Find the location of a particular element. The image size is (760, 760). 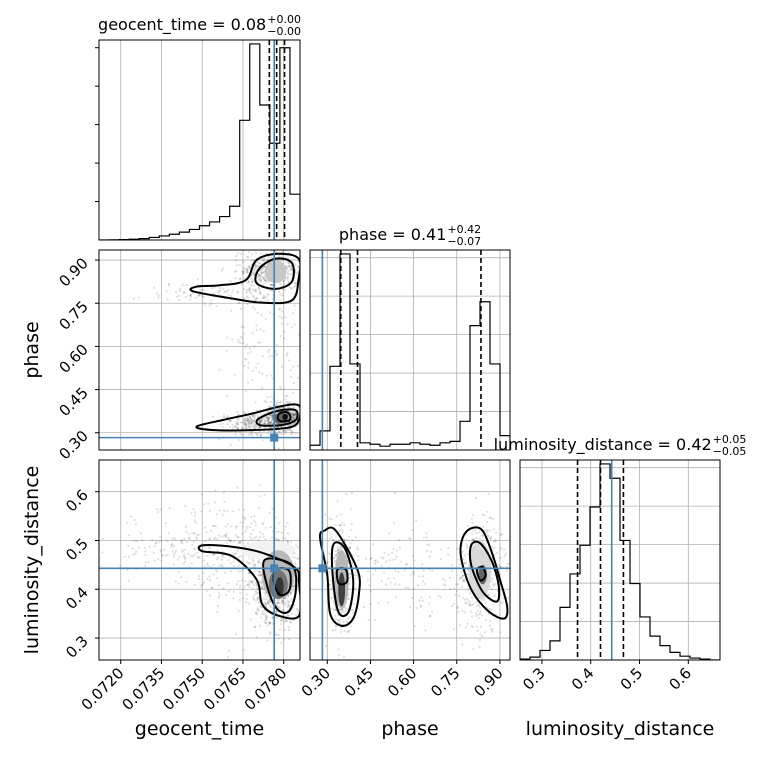

title-lower-phase: −0.07 is located at coordinates (464, 241).